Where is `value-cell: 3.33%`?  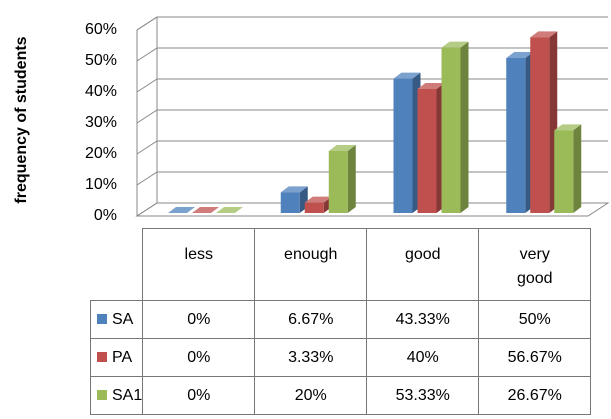
value-cell: 3.33% is located at coordinates (311, 357).